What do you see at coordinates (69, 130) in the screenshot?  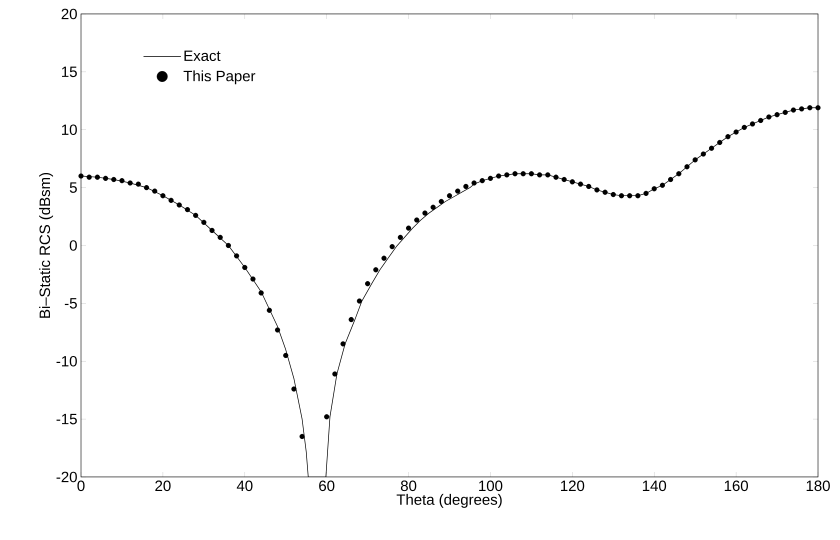 I see `y-tick-label: 10` at bounding box center [69, 130].